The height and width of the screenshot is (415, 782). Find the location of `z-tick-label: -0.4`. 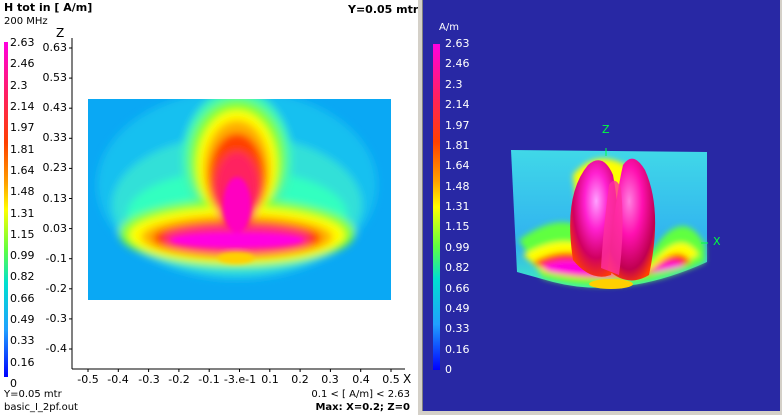

z-tick-label: -0.4 is located at coordinates (56, 348).